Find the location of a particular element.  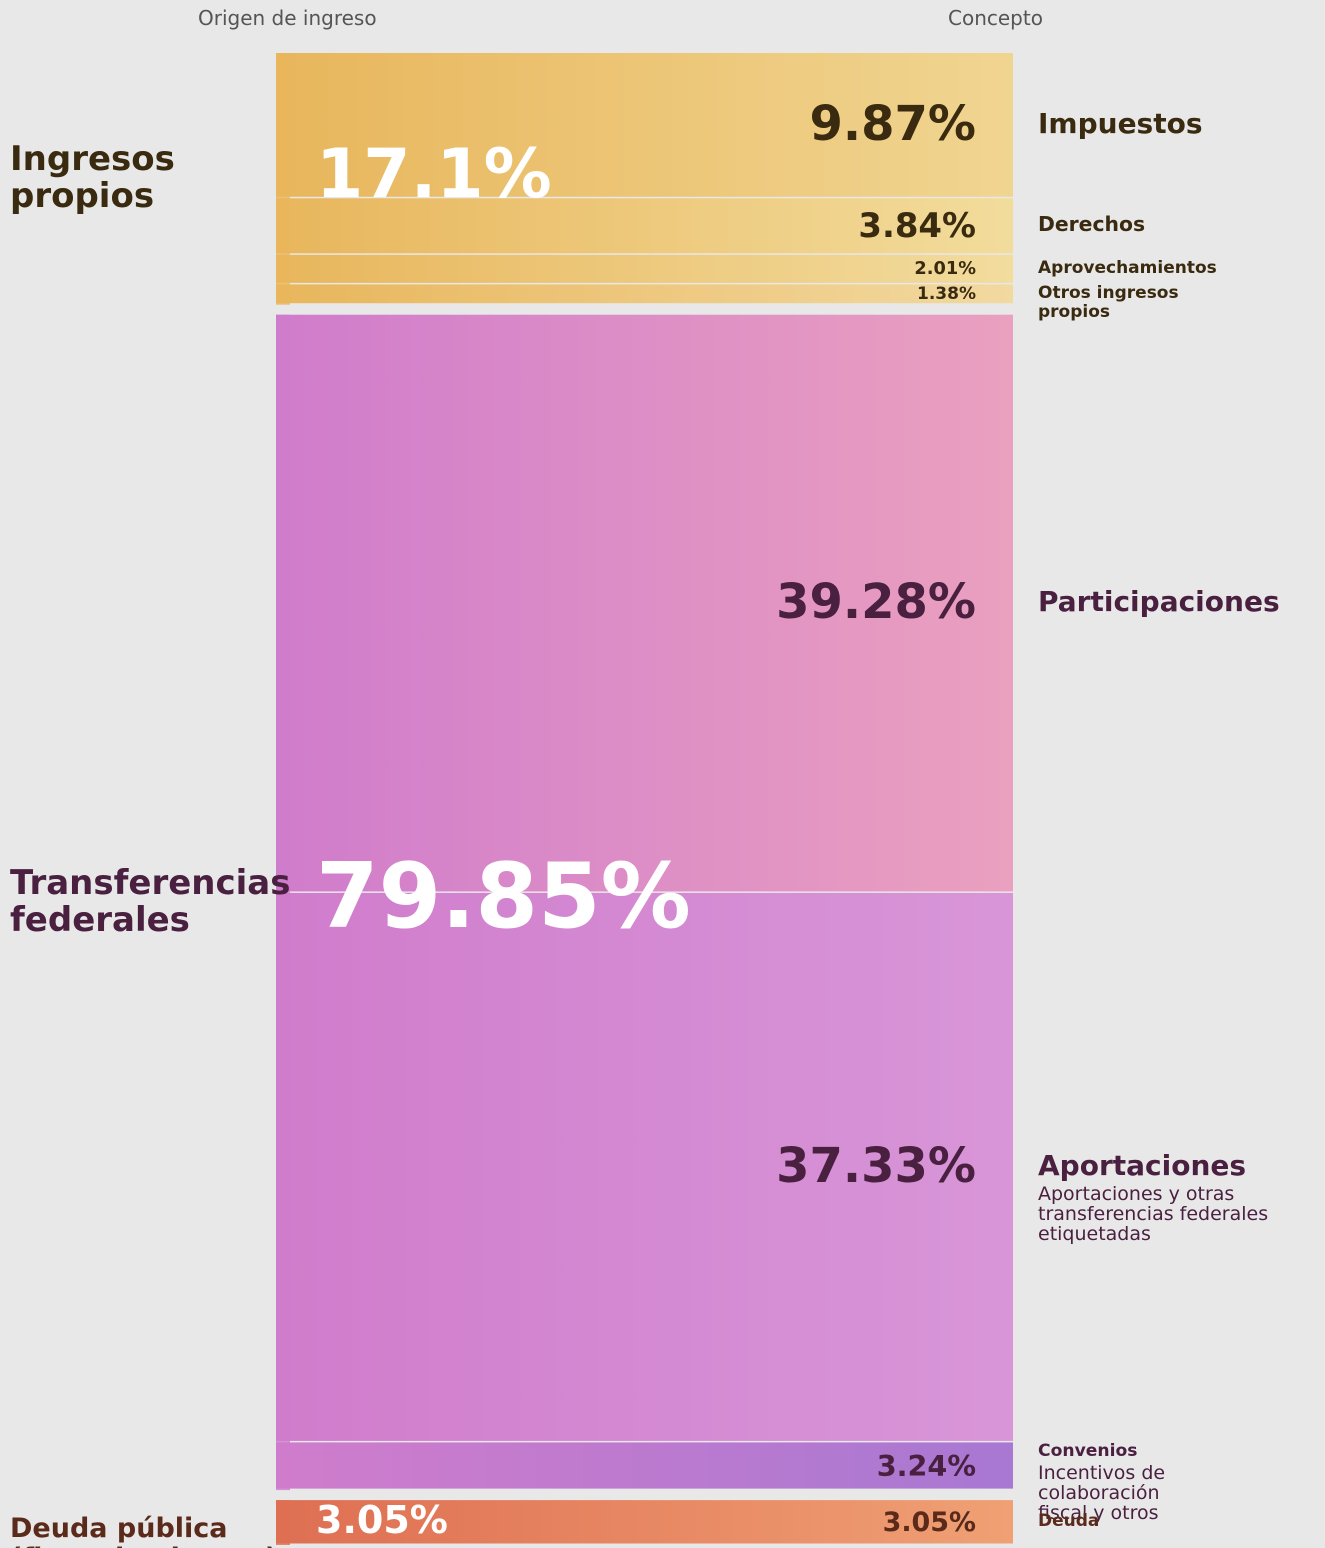

right-header: Concepto is located at coordinates (995, 18).